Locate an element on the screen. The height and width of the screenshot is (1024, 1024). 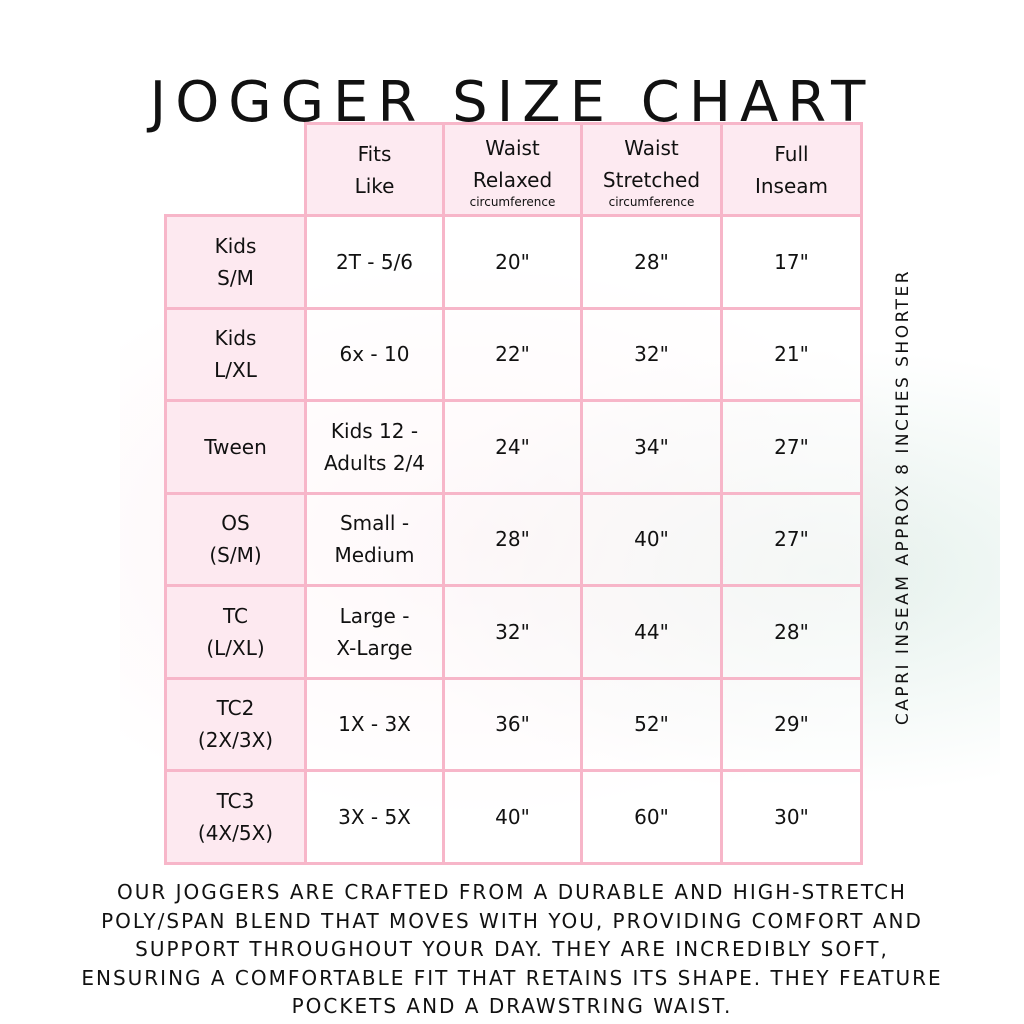
header-line: Full is located at coordinates (791, 153).